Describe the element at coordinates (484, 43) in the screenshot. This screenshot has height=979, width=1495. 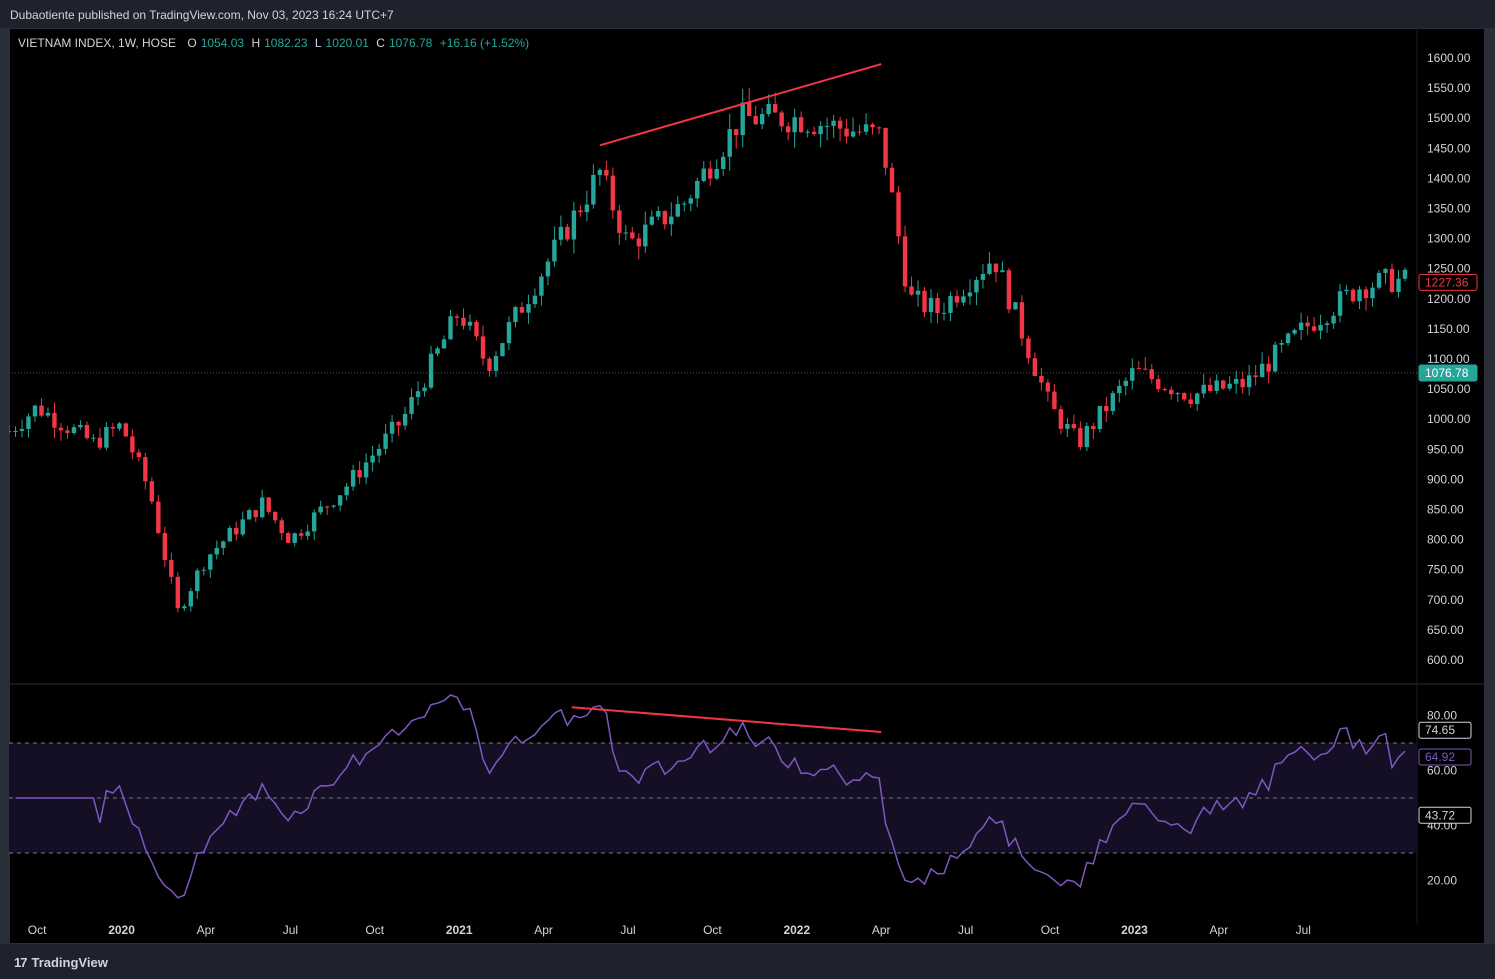
I see `change-value: +16.16 (+1.52%)` at that location.